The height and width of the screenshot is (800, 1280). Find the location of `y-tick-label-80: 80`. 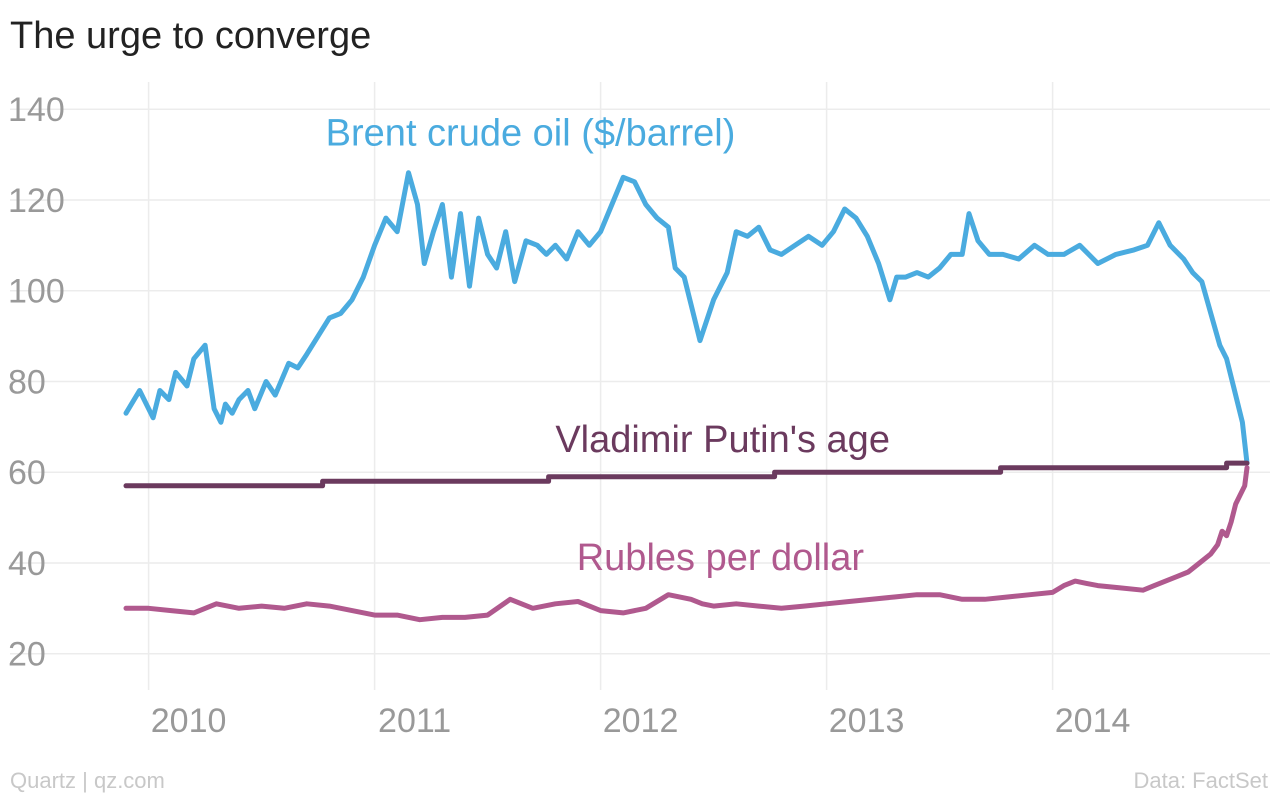

y-tick-label-80: 80 is located at coordinates (27, 382).